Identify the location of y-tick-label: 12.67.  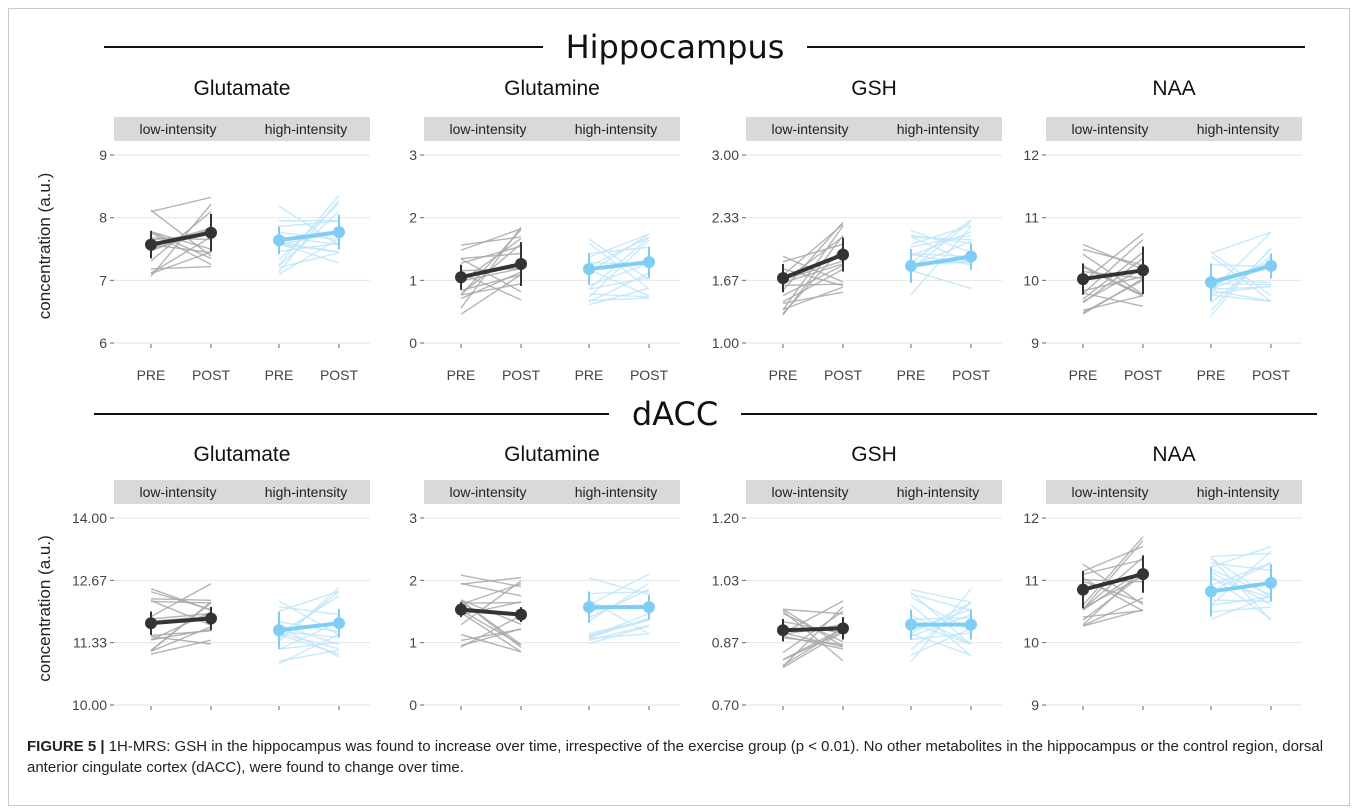
(89, 580).